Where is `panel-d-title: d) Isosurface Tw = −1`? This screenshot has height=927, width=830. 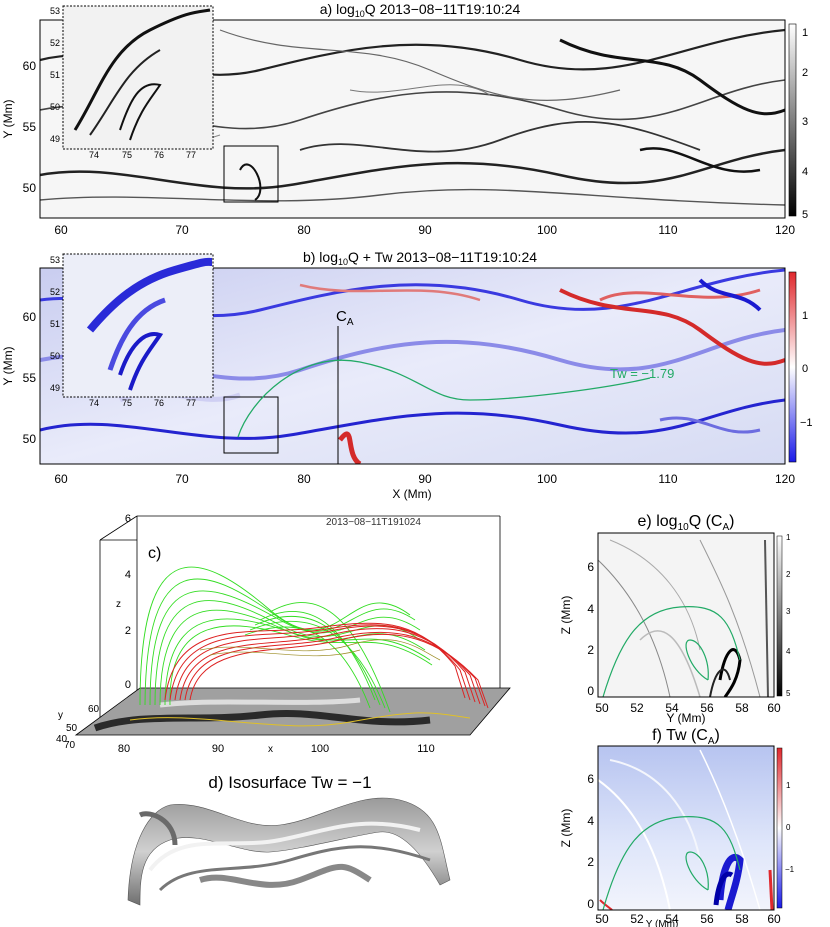
panel-d-title: d) Isosurface Tw = −1 is located at coordinates (289, 782).